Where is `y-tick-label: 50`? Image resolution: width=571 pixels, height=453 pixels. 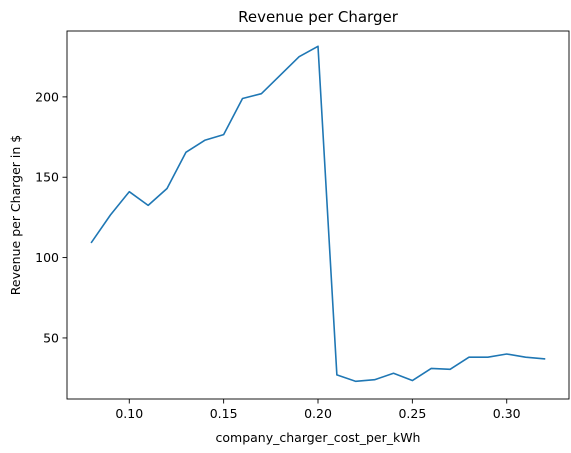 y-tick-label: 50 is located at coordinates (51, 337).